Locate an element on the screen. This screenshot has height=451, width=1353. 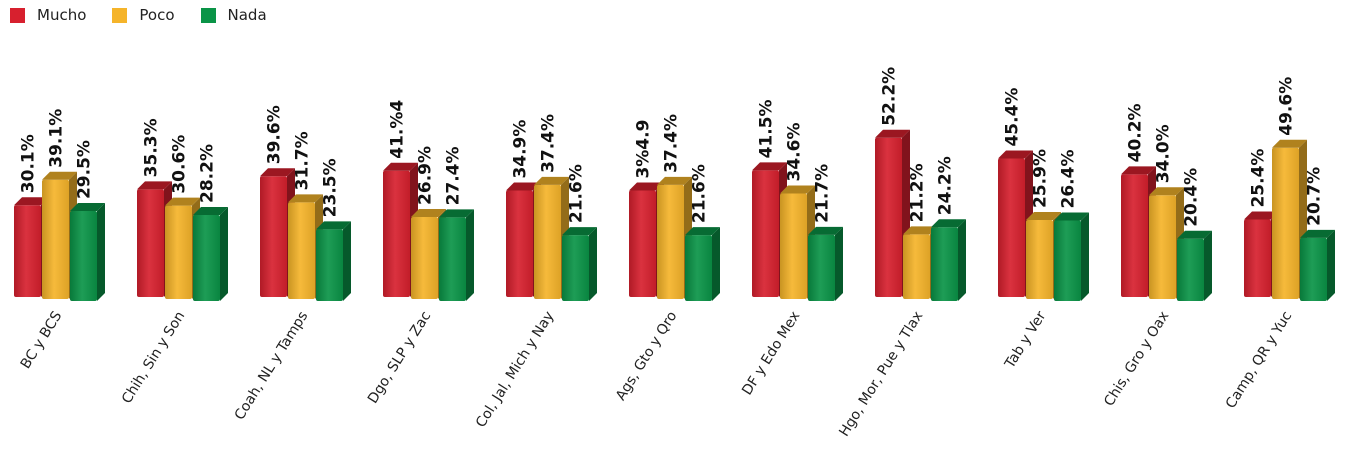
legend-item-nada: Nada is located at coordinates (233, 15).